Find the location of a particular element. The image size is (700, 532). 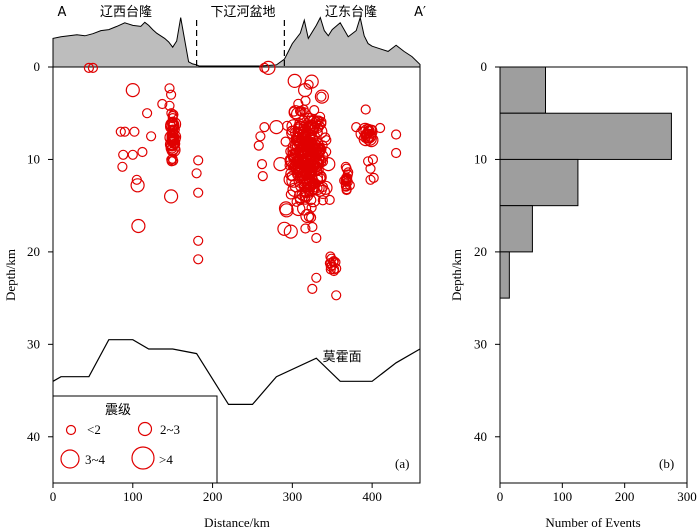

profile-end-label: A′ is located at coordinates (420, 12).